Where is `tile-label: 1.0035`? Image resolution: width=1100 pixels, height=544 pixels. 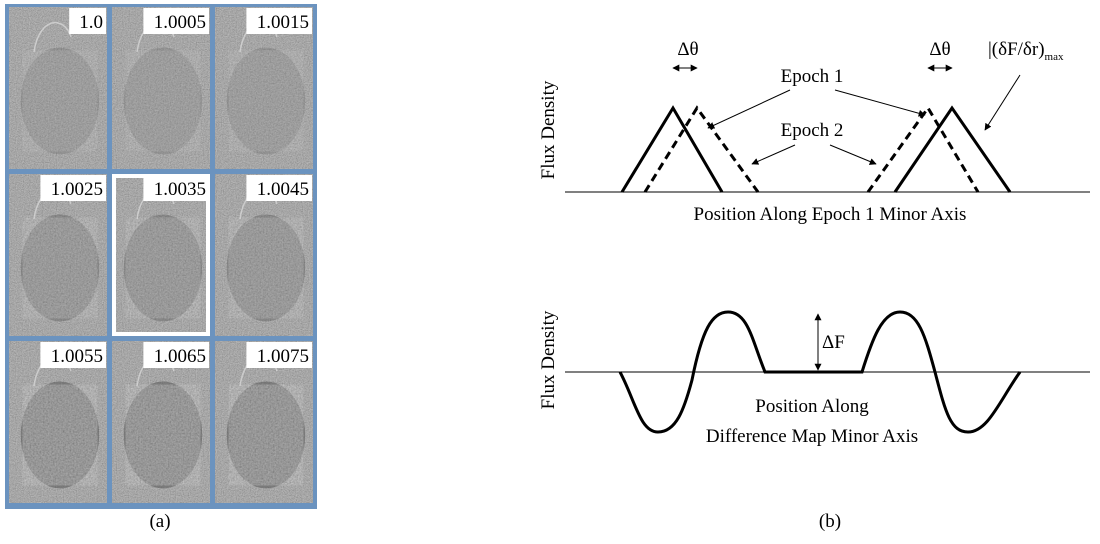 tile-label: 1.0035 is located at coordinates (180, 189).